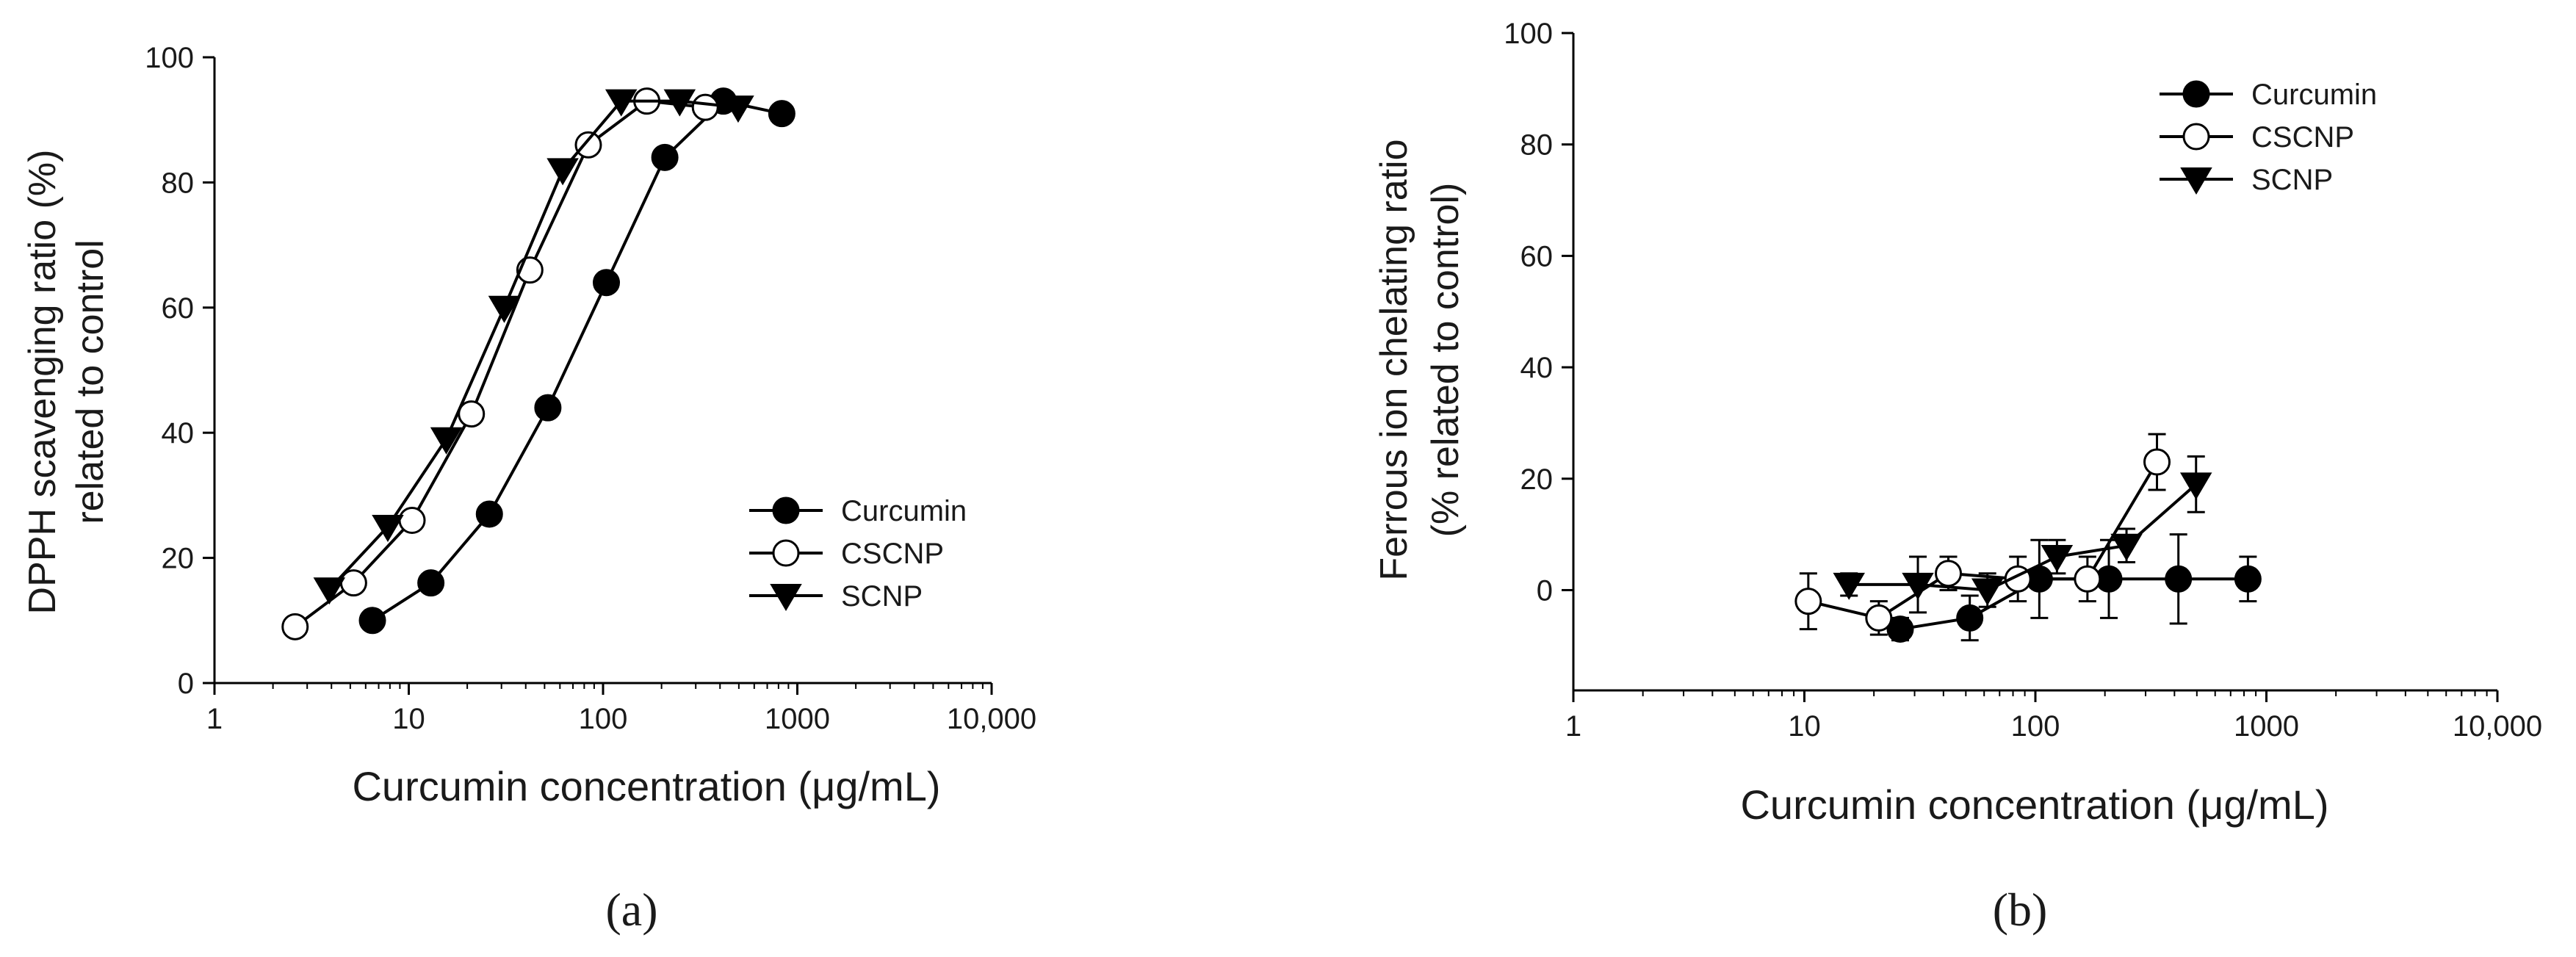 The width and height of the screenshot is (2576, 957). What do you see at coordinates (1537, 145) in the screenshot?
I see `y-tick-label-b: 80` at bounding box center [1537, 145].